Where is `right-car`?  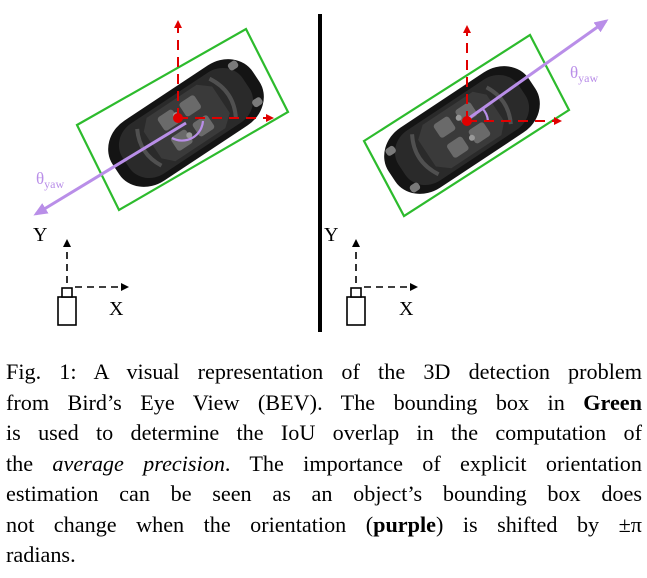
right-car is located at coordinates (462, 130).